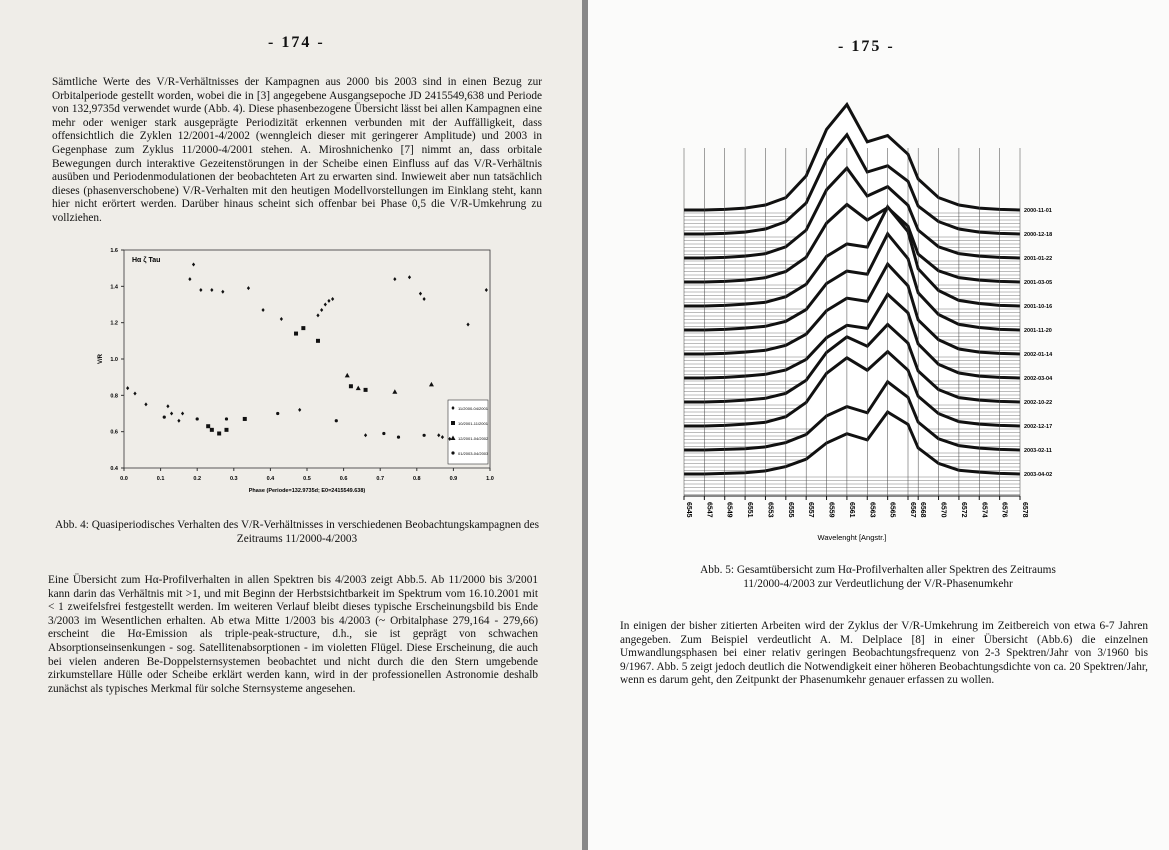 Image resolution: width=1169 pixels, height=850 pixels. I want to click on y-tick-label: 0.6, so click(114, 433).